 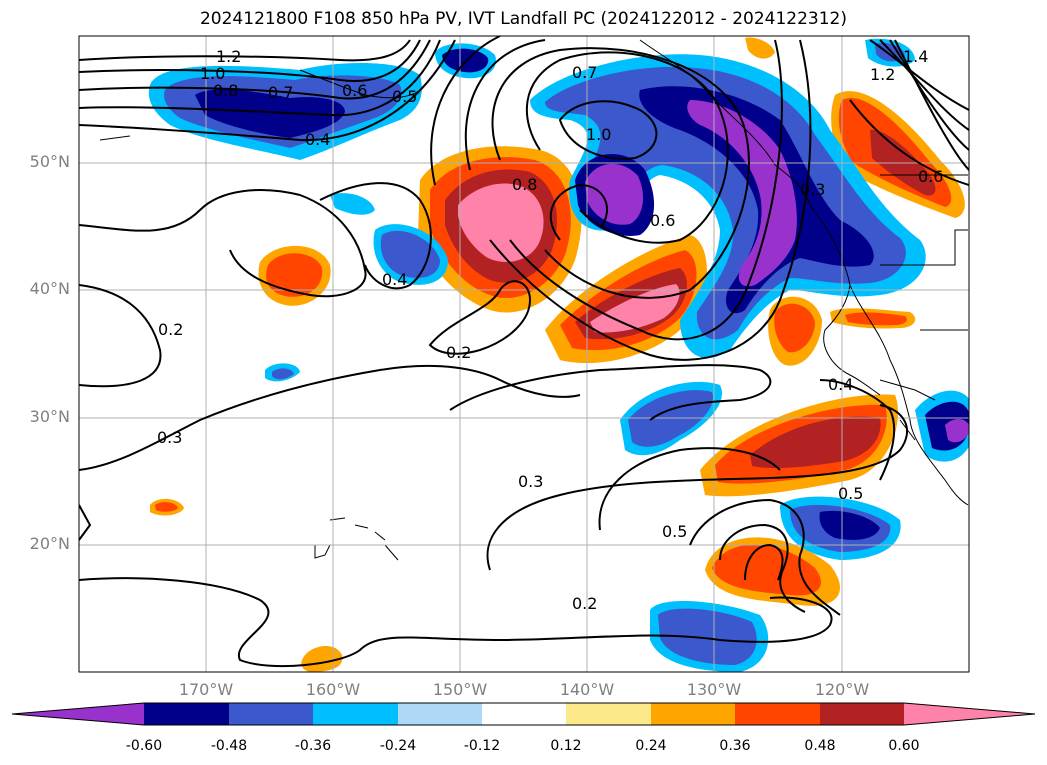 I want to click on x-tick-label: 160°W, so click(x=333, y=689).